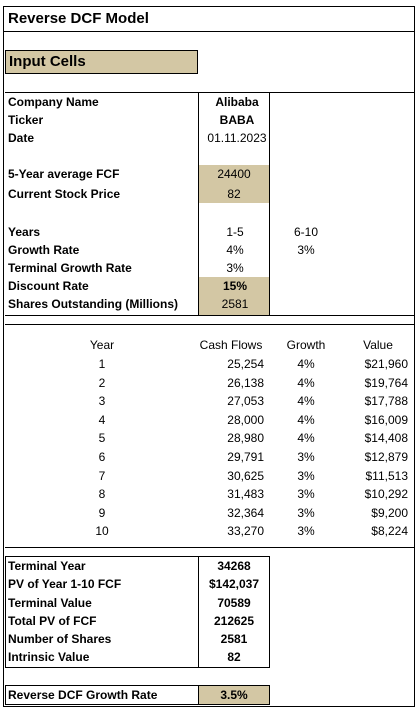 The height and width of the screenshot is (710, 419). Describe the element at coordinates (386, 382) in the screenshot. I see `table-cell: $19,764` at that location.